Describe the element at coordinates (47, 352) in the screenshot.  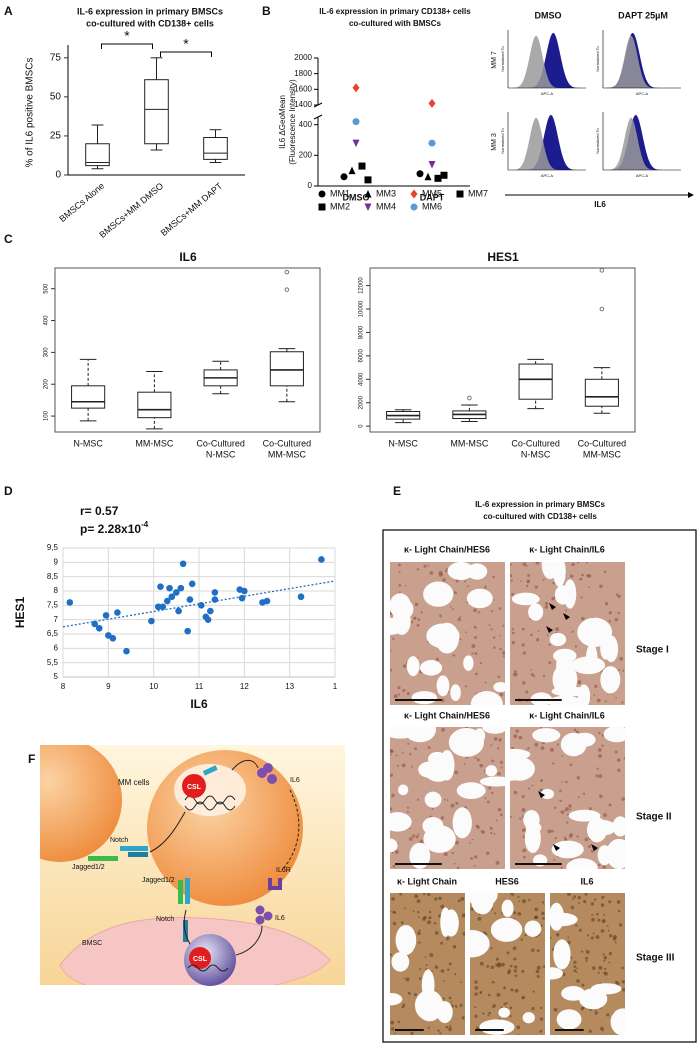
I see `y-tick-label: 300` at that location.